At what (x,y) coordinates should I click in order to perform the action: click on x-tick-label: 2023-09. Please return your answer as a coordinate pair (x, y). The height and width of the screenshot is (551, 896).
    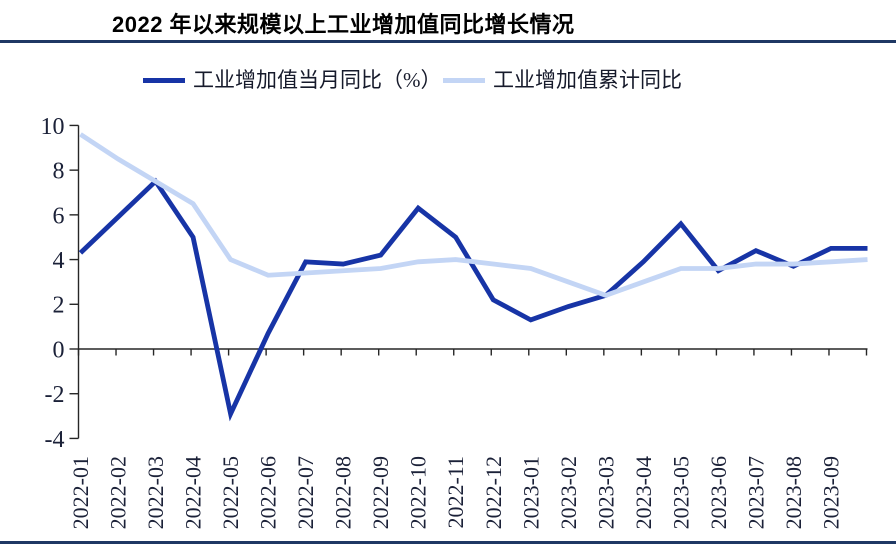
    Looking at the image, I should click on (830, 492).